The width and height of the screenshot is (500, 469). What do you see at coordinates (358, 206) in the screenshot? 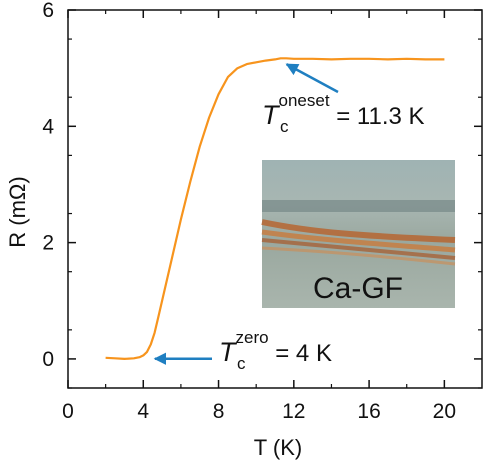
I see `inset-glass-edge` at bounding box center [358, 206].